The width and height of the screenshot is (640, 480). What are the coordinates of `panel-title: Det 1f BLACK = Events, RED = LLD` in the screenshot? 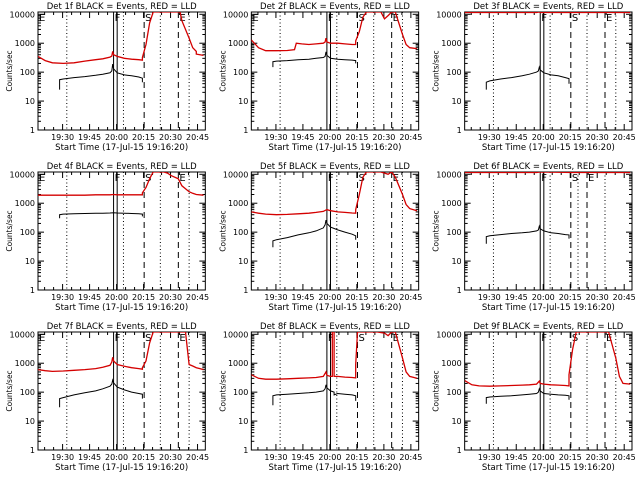 It's located at (122, 7).